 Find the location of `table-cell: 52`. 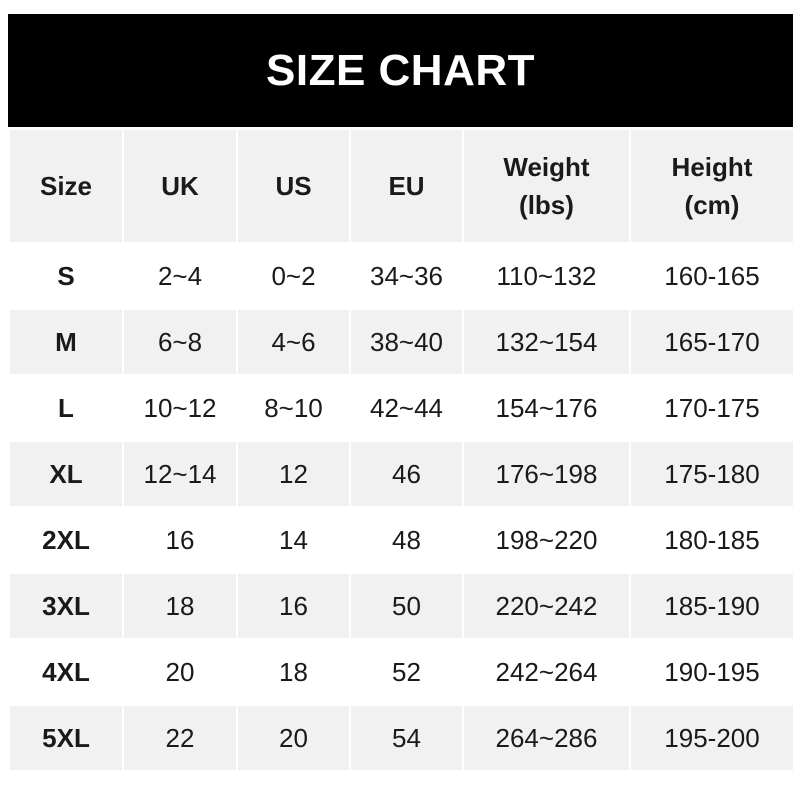

table-cell: 52 is located at coordinates (406, 672).